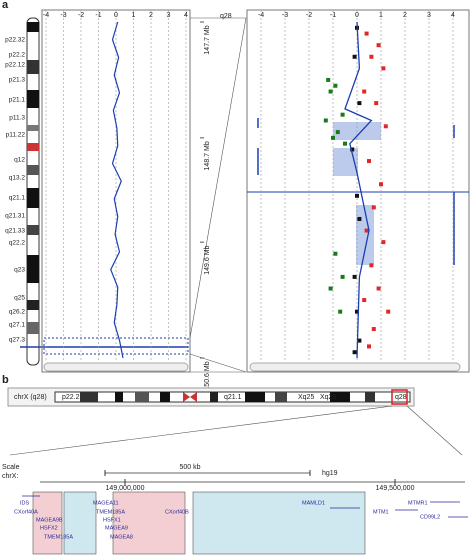  I want to click on ruler, so click(252, 477).